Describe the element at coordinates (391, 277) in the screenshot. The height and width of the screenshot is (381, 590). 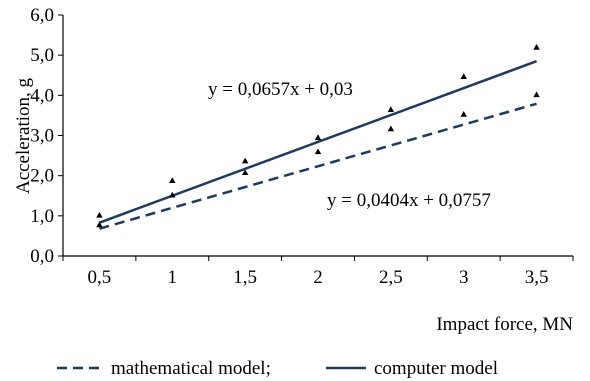
I see `x-tick-label: 2,5` at that location.